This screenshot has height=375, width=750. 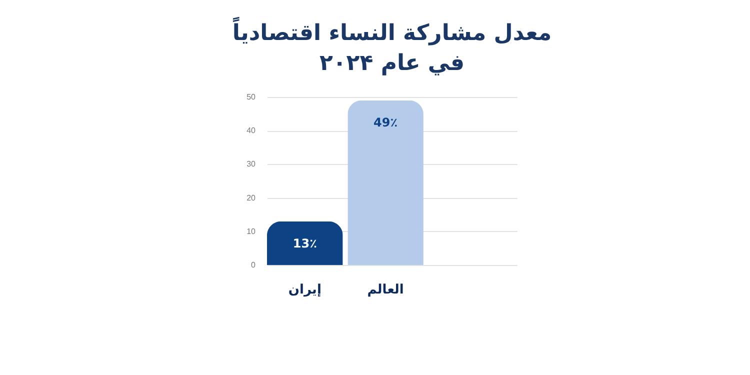 I want to click on y-tick-label: 10, so click(x=251, y=231).